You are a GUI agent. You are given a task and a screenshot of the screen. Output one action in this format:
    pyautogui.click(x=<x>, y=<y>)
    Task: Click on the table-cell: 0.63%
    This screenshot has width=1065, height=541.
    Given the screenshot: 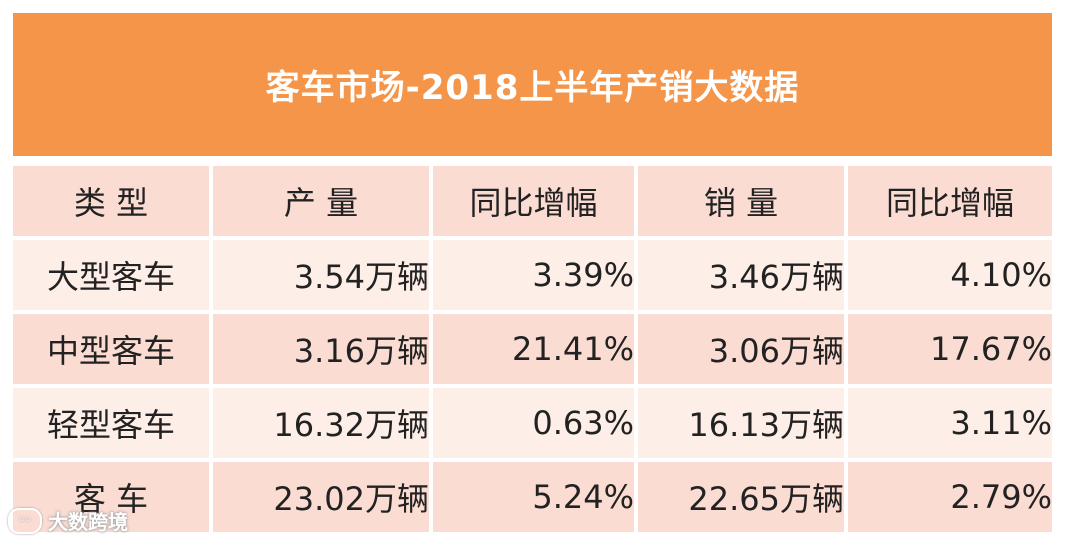 What is the action you would take?
    pyautogui.click(x=535, y=423)
    